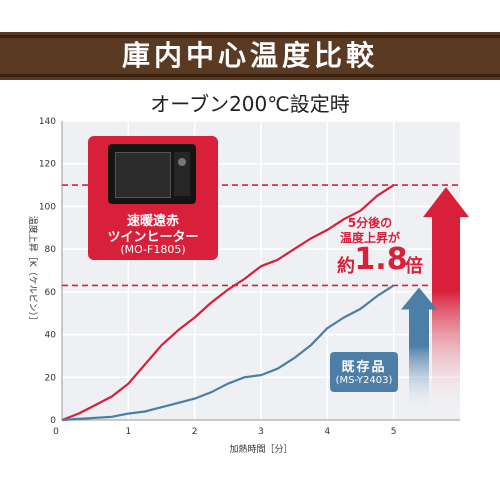 This screenshot has width=500, height=500. I want to click on y-tick-label: 0, so click(53, 421).